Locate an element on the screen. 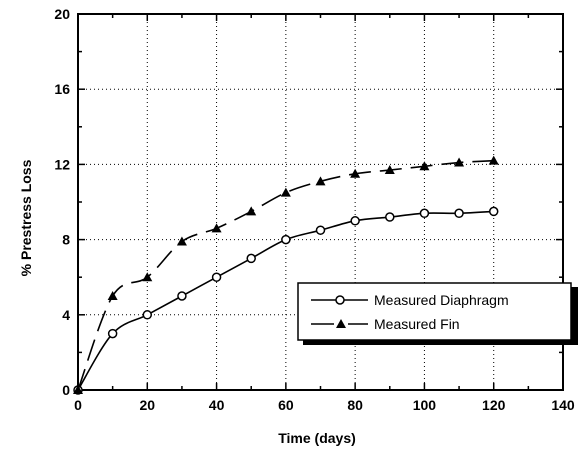 The image size is (581, 457). x-tick-label: 140 is located at coordinates (563, 405).